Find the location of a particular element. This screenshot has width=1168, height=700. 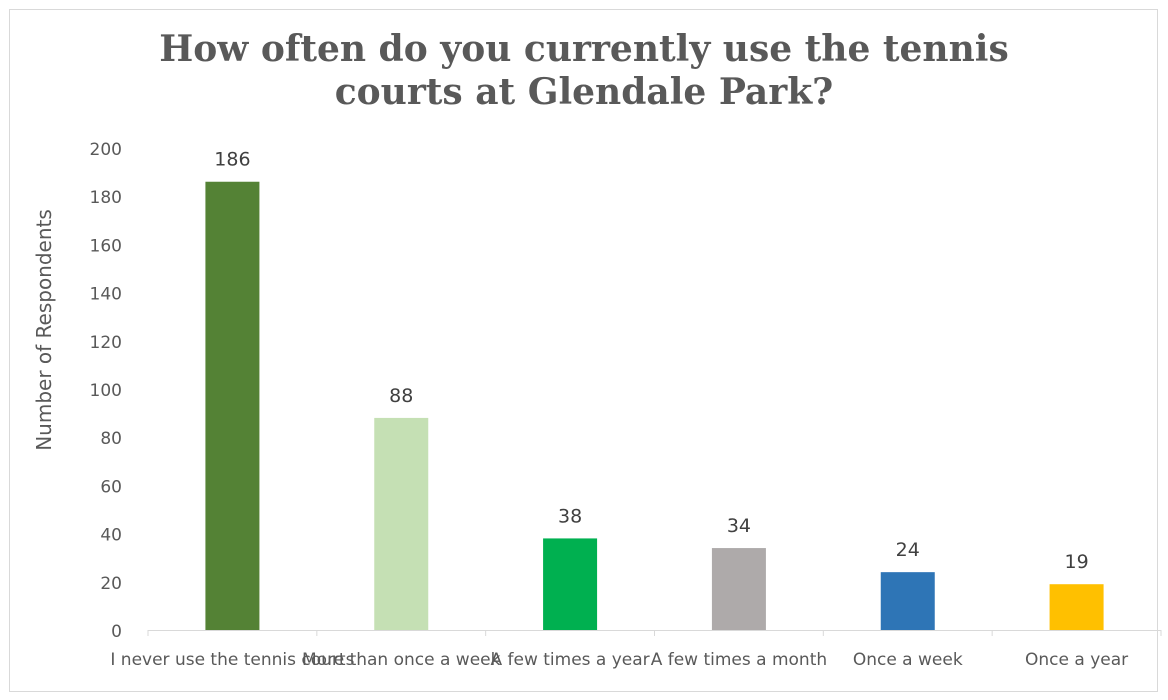

x-tick-label: More than once a week is located at coordinates (401, 660).